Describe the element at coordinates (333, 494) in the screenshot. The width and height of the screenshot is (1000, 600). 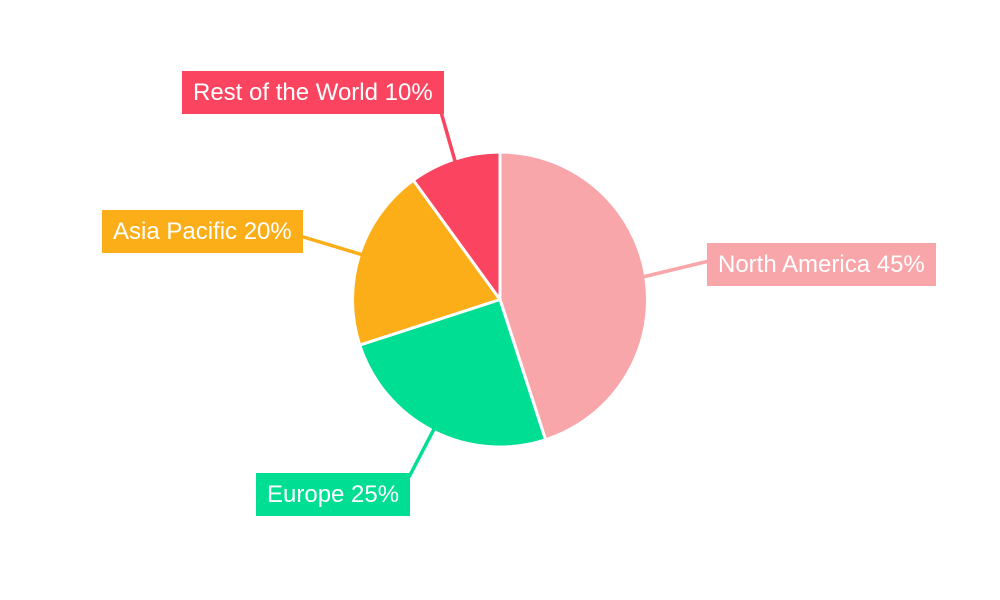
I see `label-europe: Europe 25%` at that location.